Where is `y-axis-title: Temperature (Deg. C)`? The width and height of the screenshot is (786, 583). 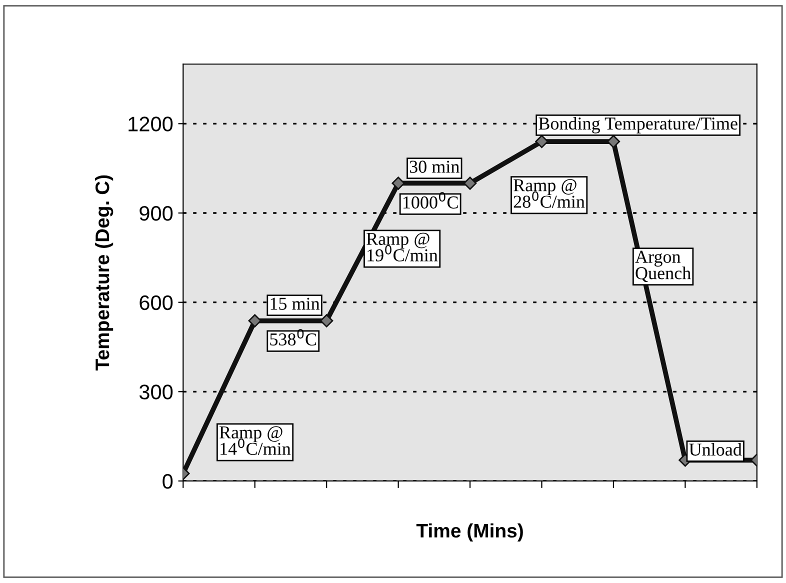
y-axis-title: Temperature (Deg. C) is located at coordinates (104, 272).